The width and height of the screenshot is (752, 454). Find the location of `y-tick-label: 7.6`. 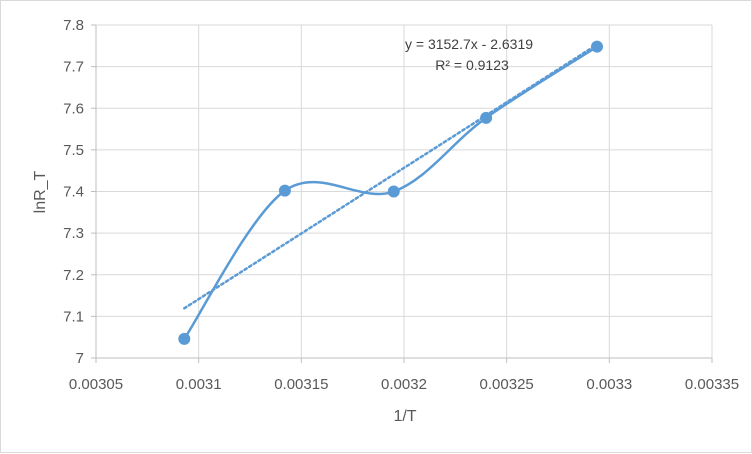

y-tick-label: 7.6 is located at coordinates (73, 108).